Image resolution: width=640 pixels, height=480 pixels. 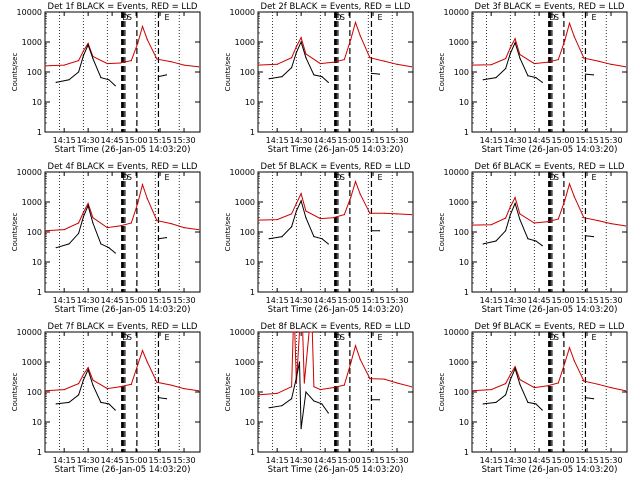 I want to click on marker-label: E, so click(x=593, y=337).